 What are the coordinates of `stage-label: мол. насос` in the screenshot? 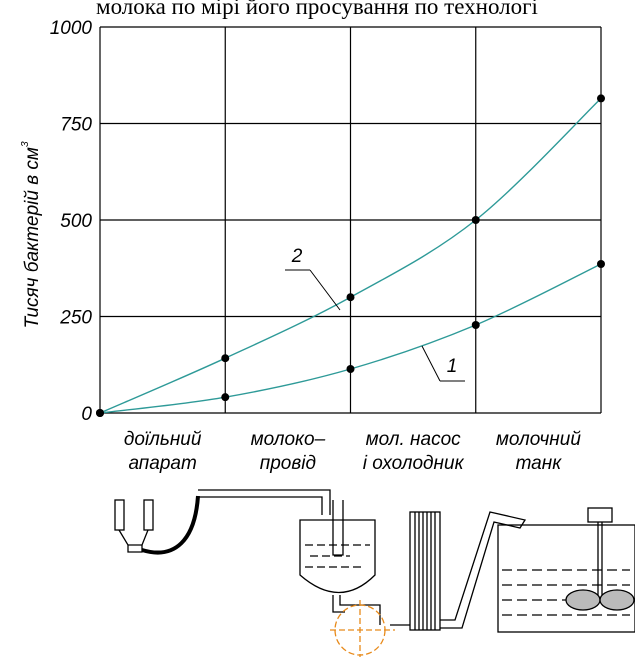 It's located at (414, 439).